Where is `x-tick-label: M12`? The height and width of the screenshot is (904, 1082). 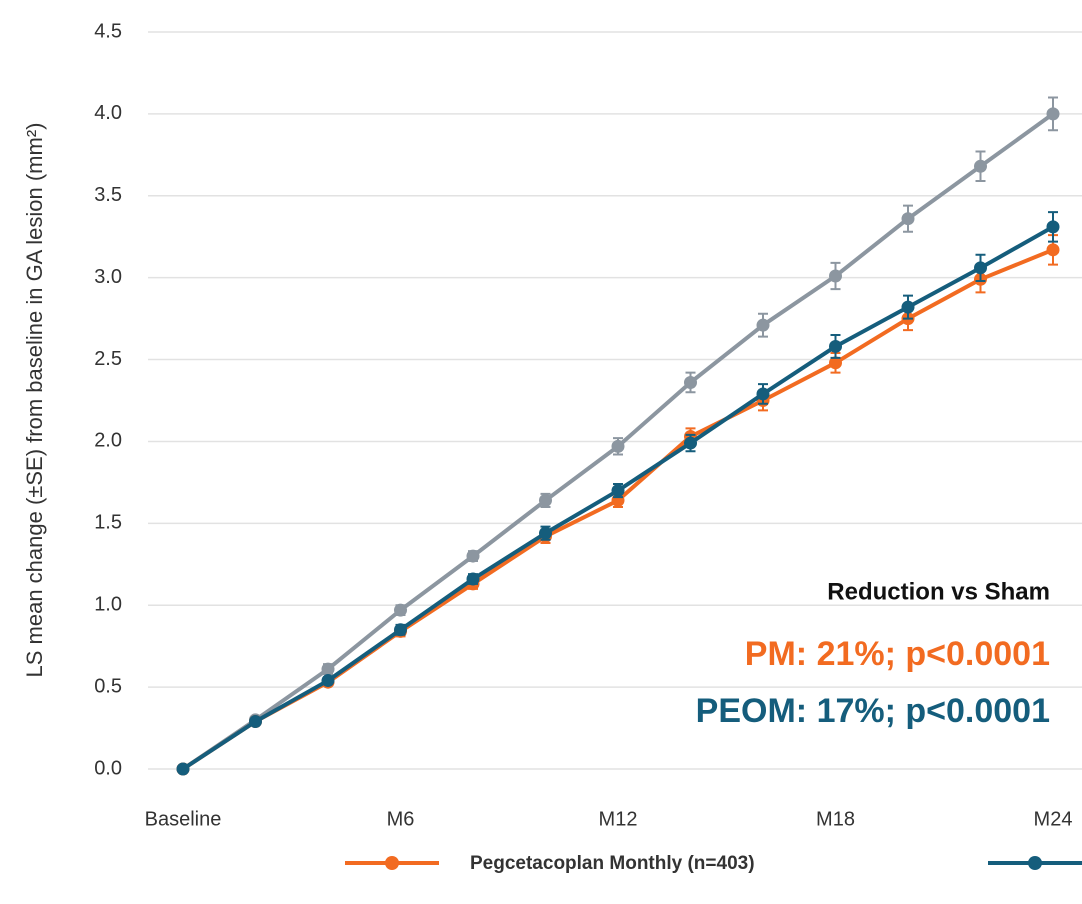
x-tick-label: M12 is located at coordinates (618, 819).